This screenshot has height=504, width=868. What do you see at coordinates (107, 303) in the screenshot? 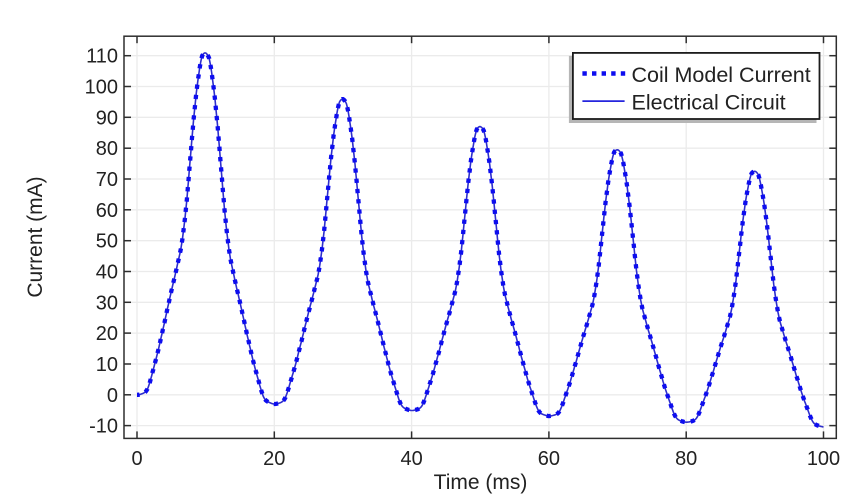
I see `svg-text: 30` at bounding box center [107, 303].